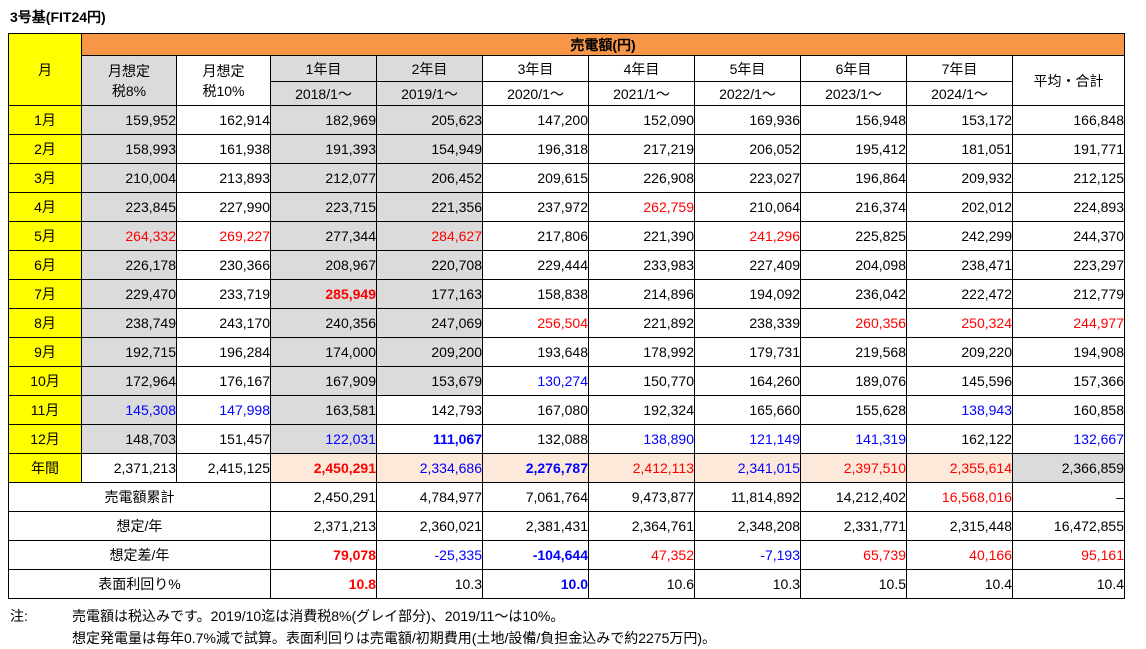  What do you see at coordinates (323, 120) in the screenshot?
I see `value-cell: 182,969` at bounding box center [323, 120].